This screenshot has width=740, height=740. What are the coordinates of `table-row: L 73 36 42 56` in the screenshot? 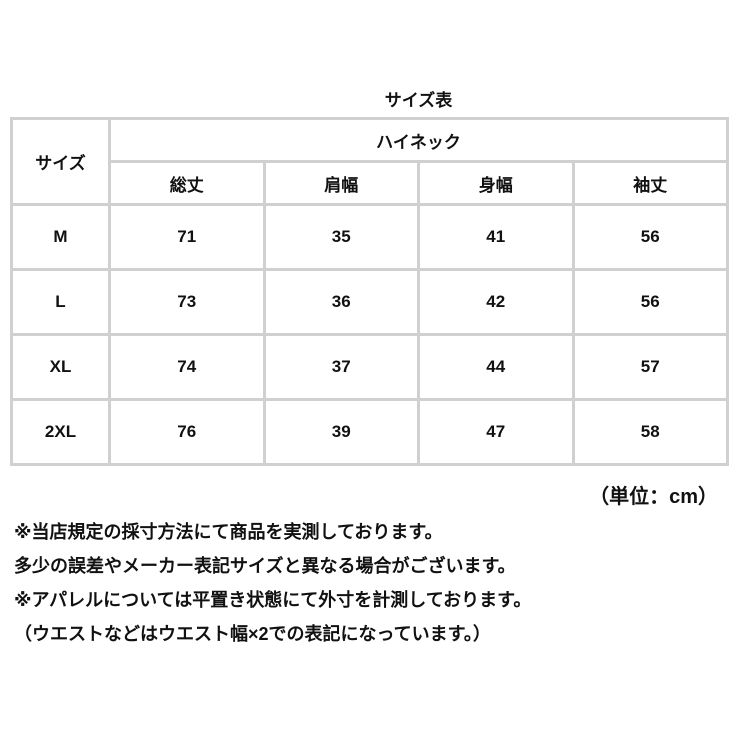 It's located at (369, 302).